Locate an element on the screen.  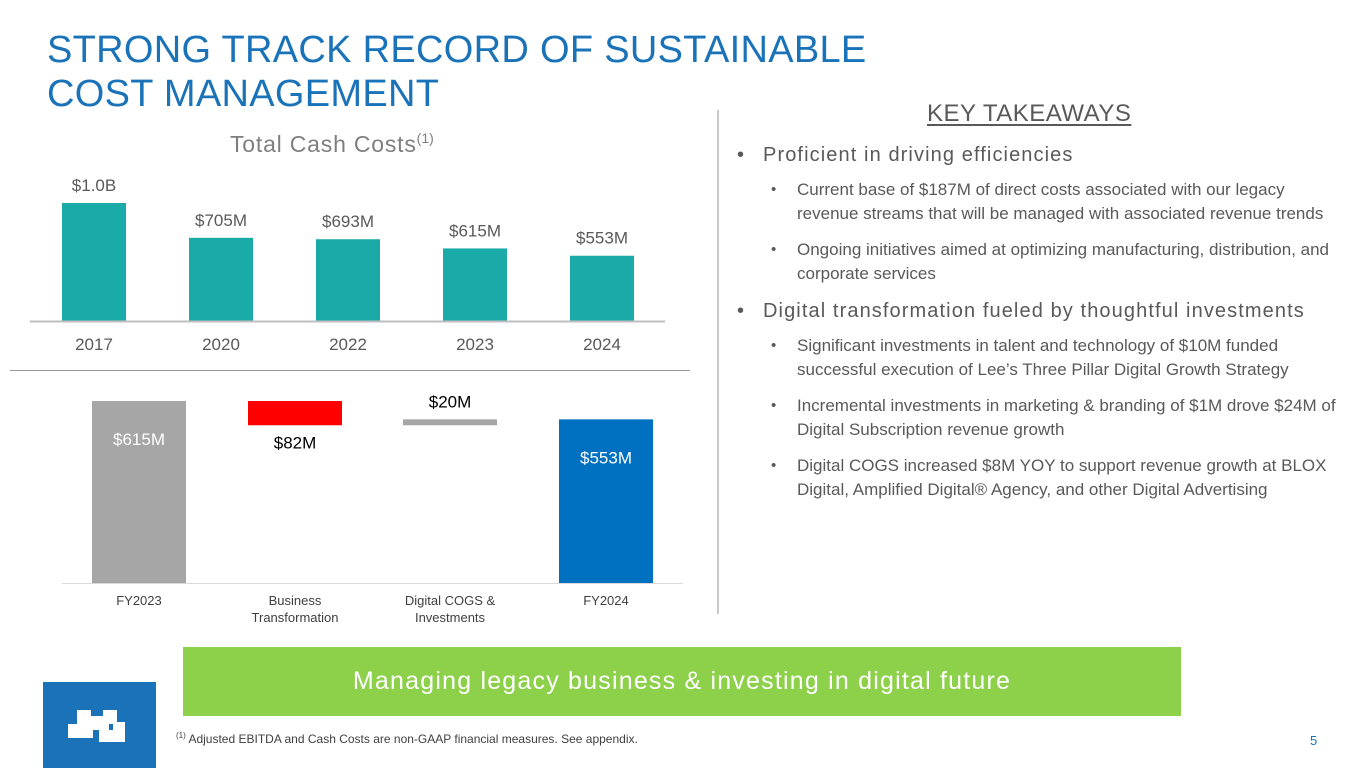
lee-logo-icon is located at coordinates (96, 726).